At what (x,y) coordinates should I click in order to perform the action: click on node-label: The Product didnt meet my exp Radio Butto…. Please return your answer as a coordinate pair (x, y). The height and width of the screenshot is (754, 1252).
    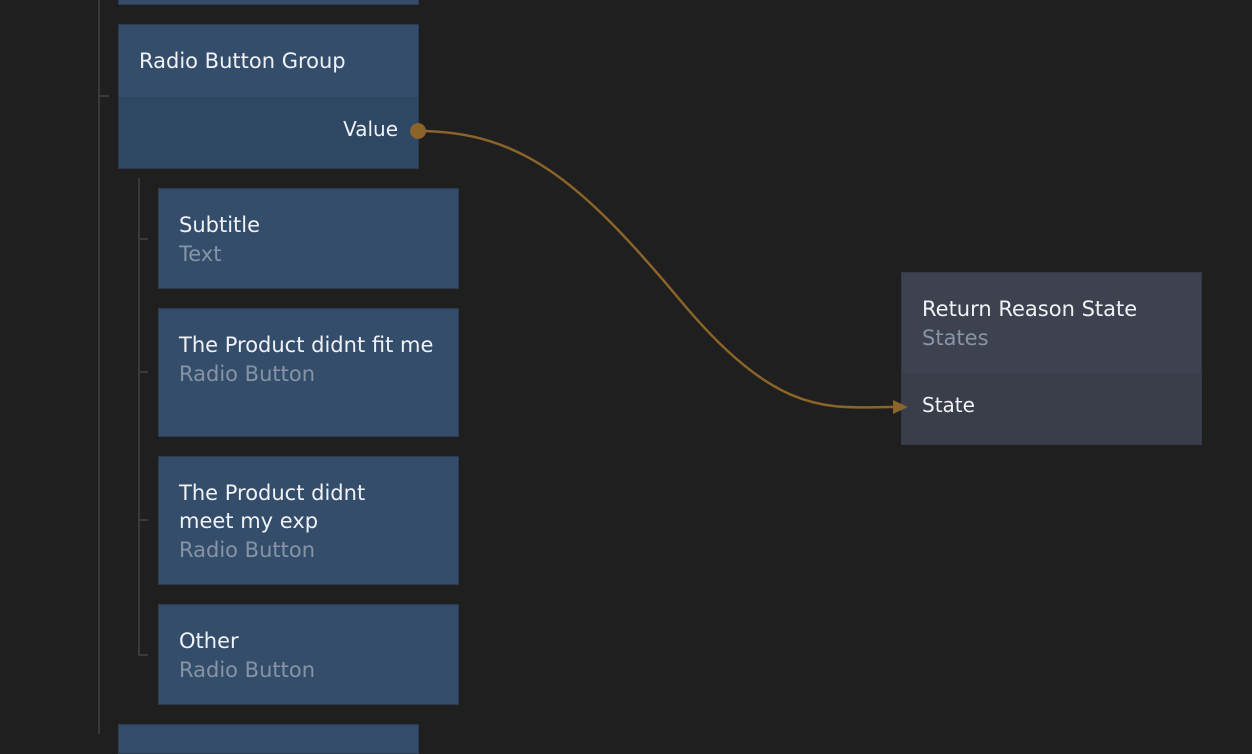
    Looking at the image, I should click on (299, 522).